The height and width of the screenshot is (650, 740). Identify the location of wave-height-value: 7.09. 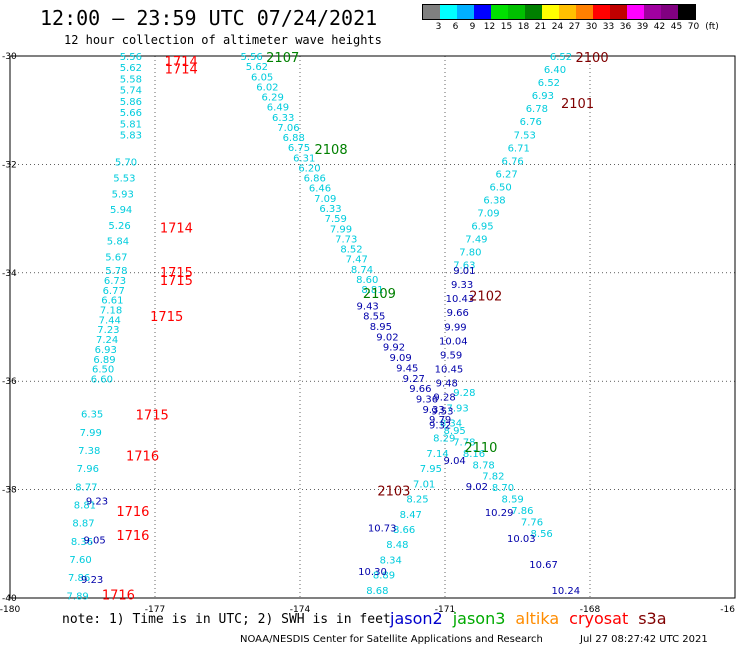
(325, 199).